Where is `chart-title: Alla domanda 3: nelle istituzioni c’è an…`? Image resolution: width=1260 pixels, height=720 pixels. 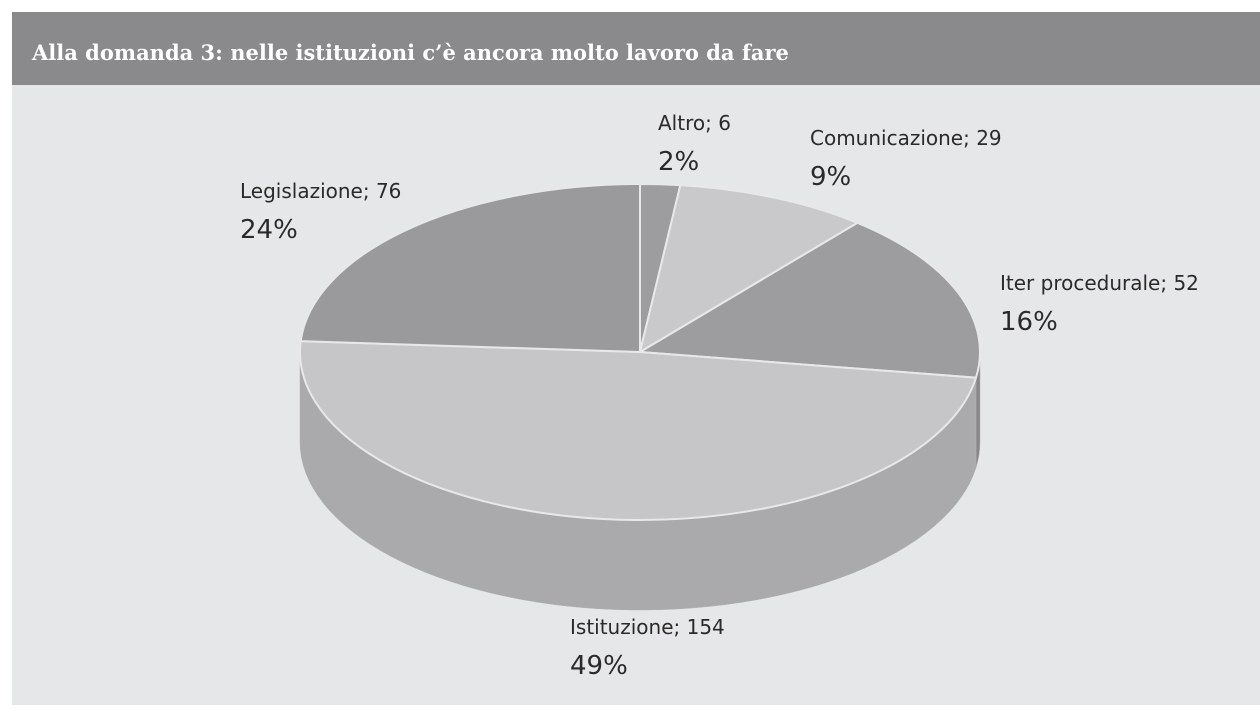
chart-title: Alla domanda 3: nelle istituzioni c’è an… is located at coordinates (410, 52).